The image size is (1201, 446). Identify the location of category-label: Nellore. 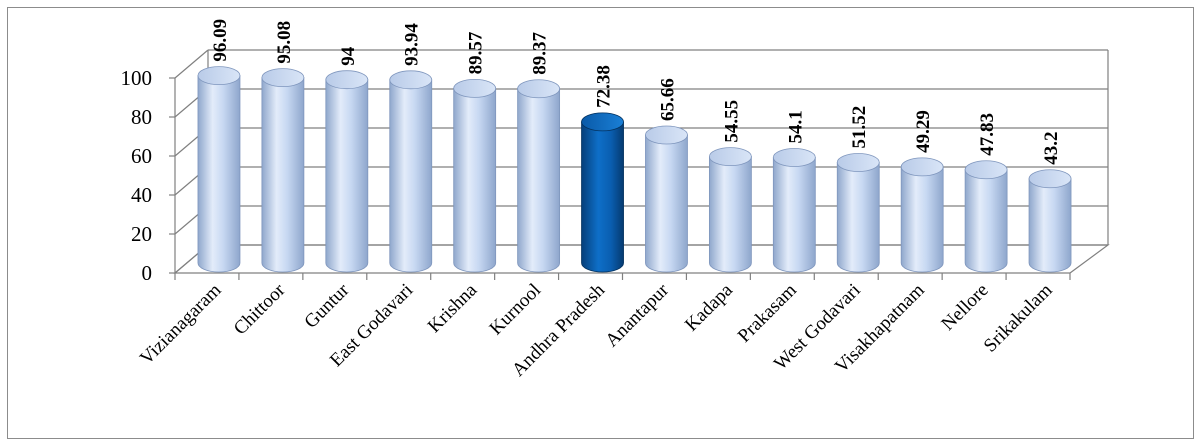
(964, 307).